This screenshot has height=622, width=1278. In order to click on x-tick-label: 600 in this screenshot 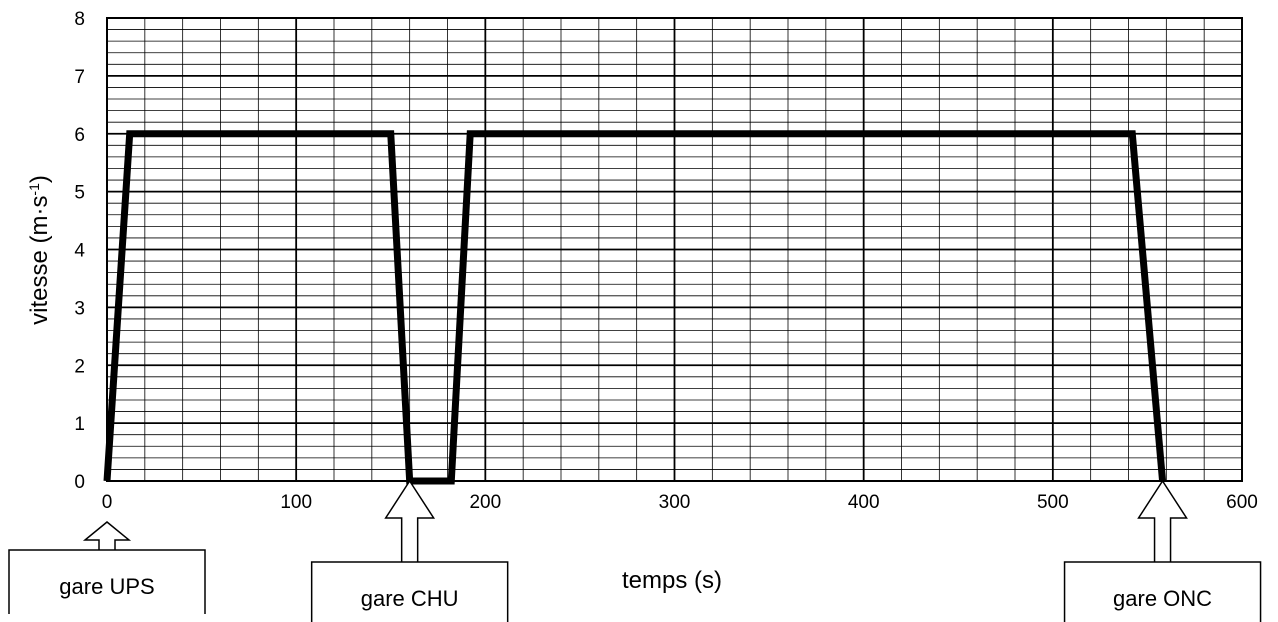, I will do `click(1242, 502)`.